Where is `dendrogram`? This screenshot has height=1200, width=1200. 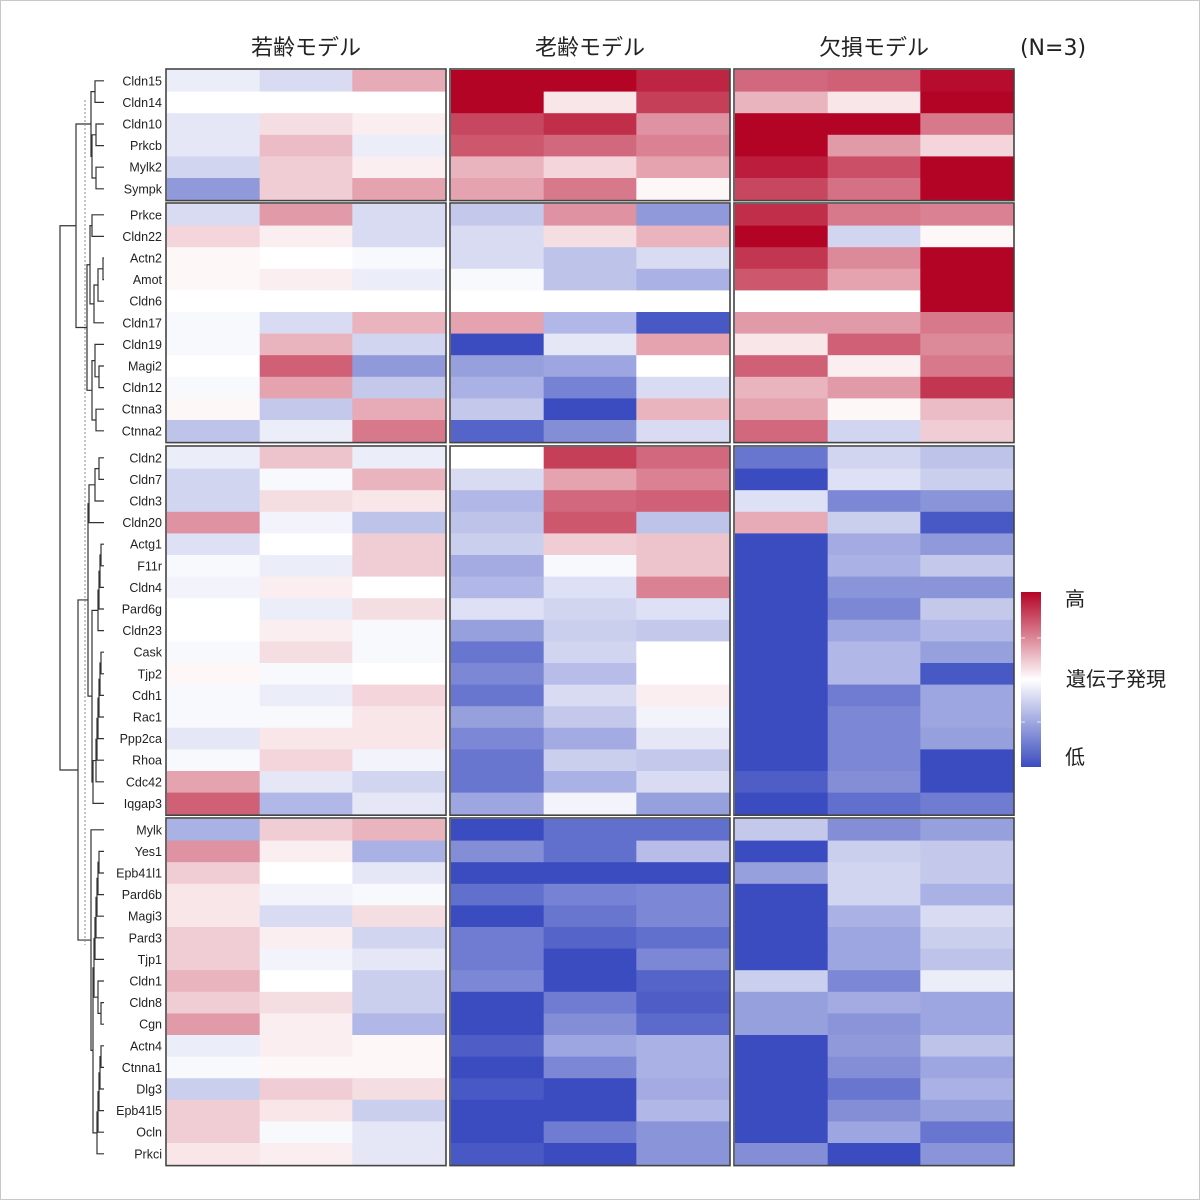
dendrogram is located at coordinates (81, 617).